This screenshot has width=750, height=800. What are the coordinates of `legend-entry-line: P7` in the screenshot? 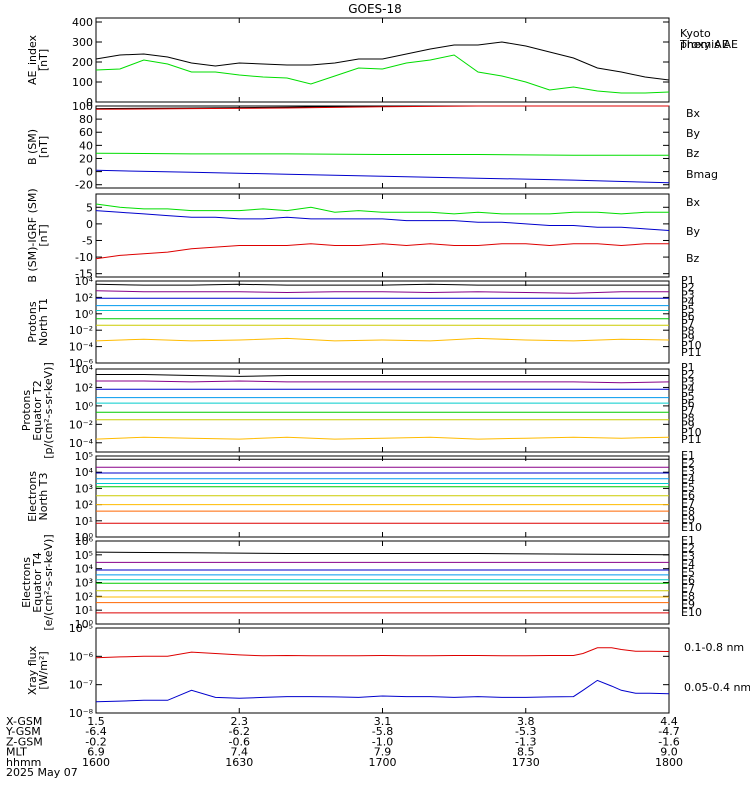 It's located at (688, 323).